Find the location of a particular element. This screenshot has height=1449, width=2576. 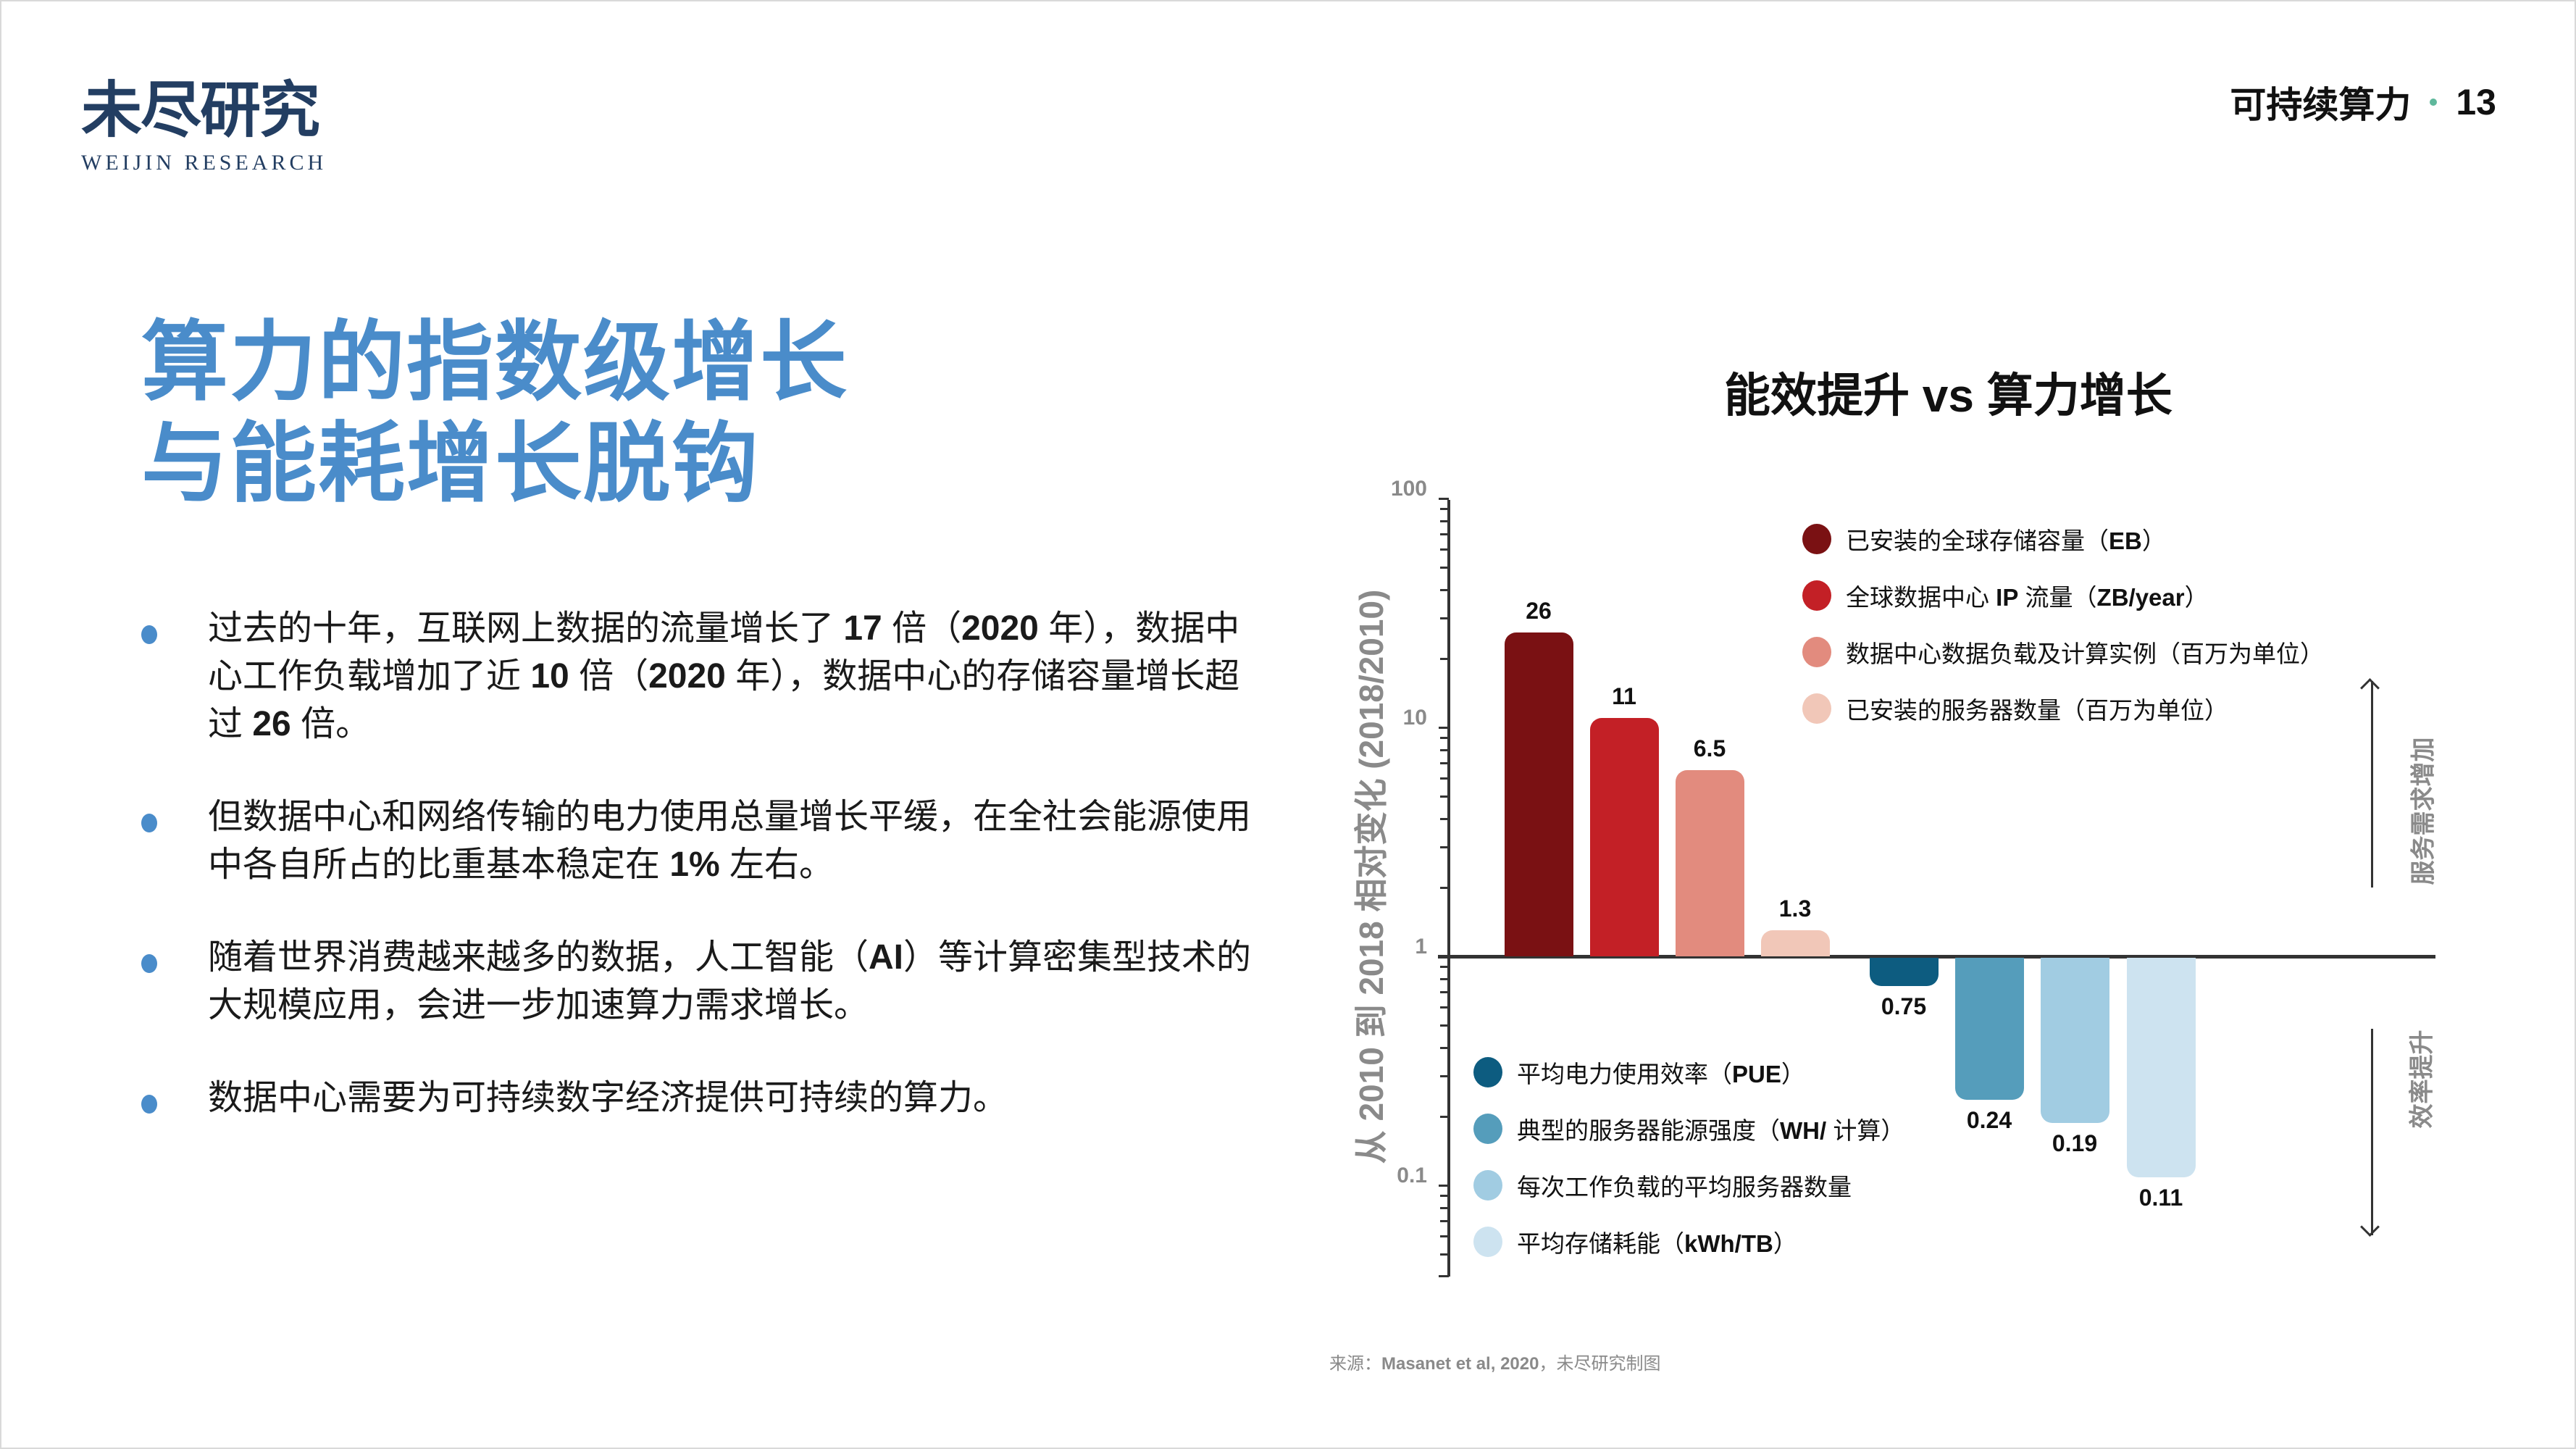

source-suffix: ，未尽研究制图 is located at coordinates (1600, 1364).